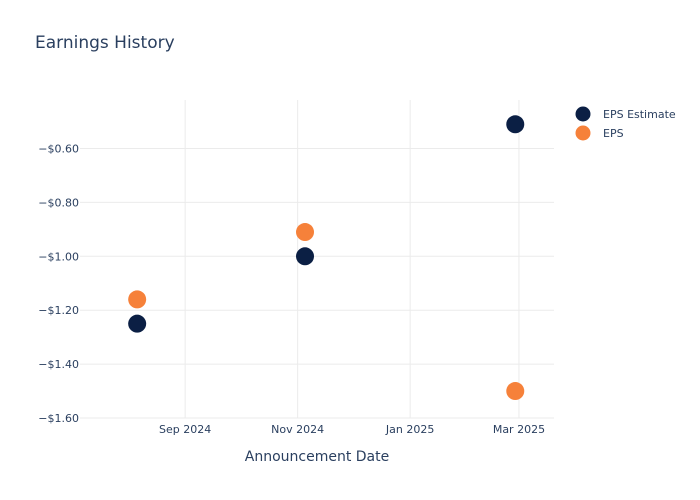  What do you see at coordinates (352, 429) in the screenshot?
I see `x-axis-ticks: Sep 2024 Nov 2024 Jan 2025 Mar 2025` at bounding box center [352, 429].